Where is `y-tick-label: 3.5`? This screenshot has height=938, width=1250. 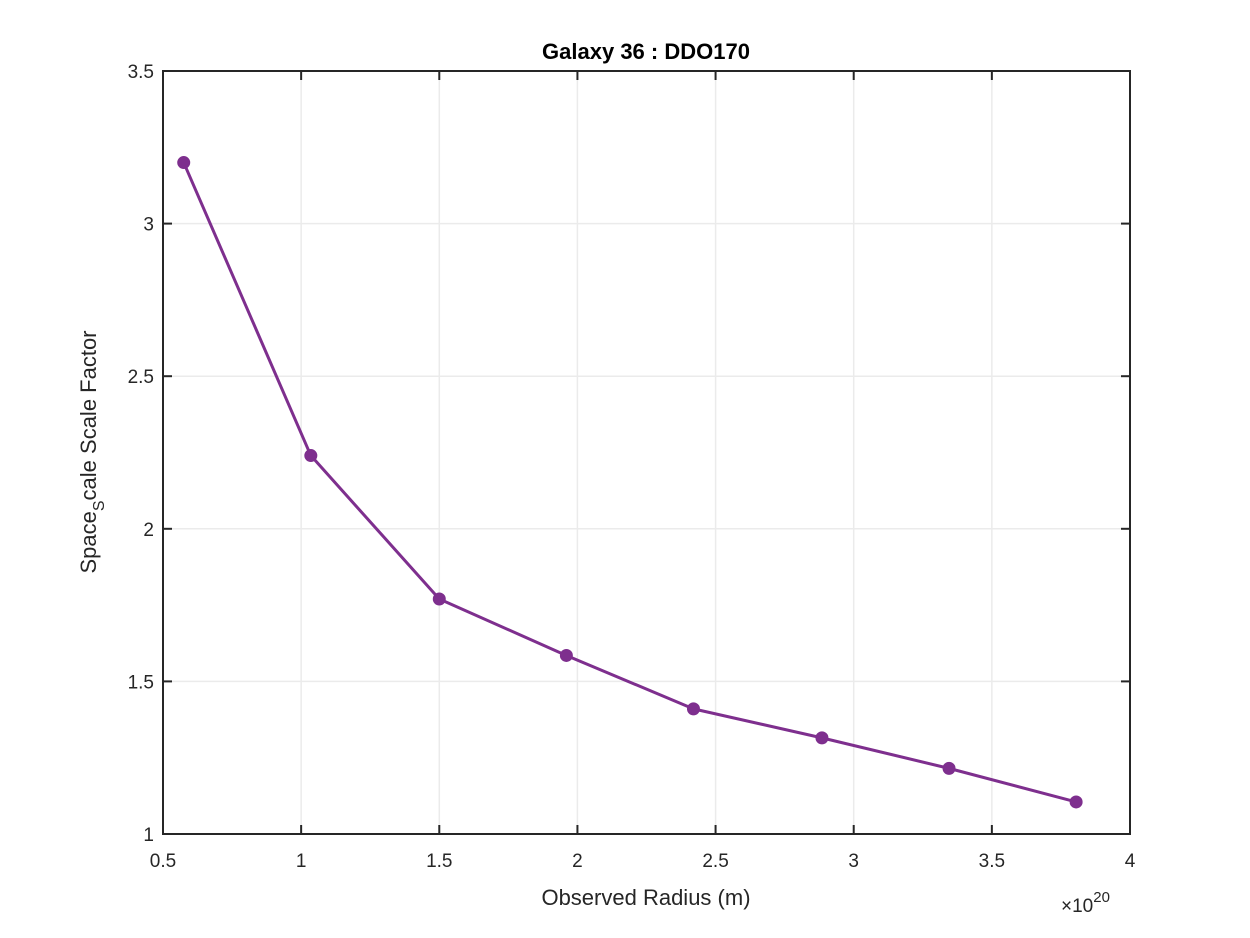 y-tick-label: 3.5 is located at coordinates (141, 72).